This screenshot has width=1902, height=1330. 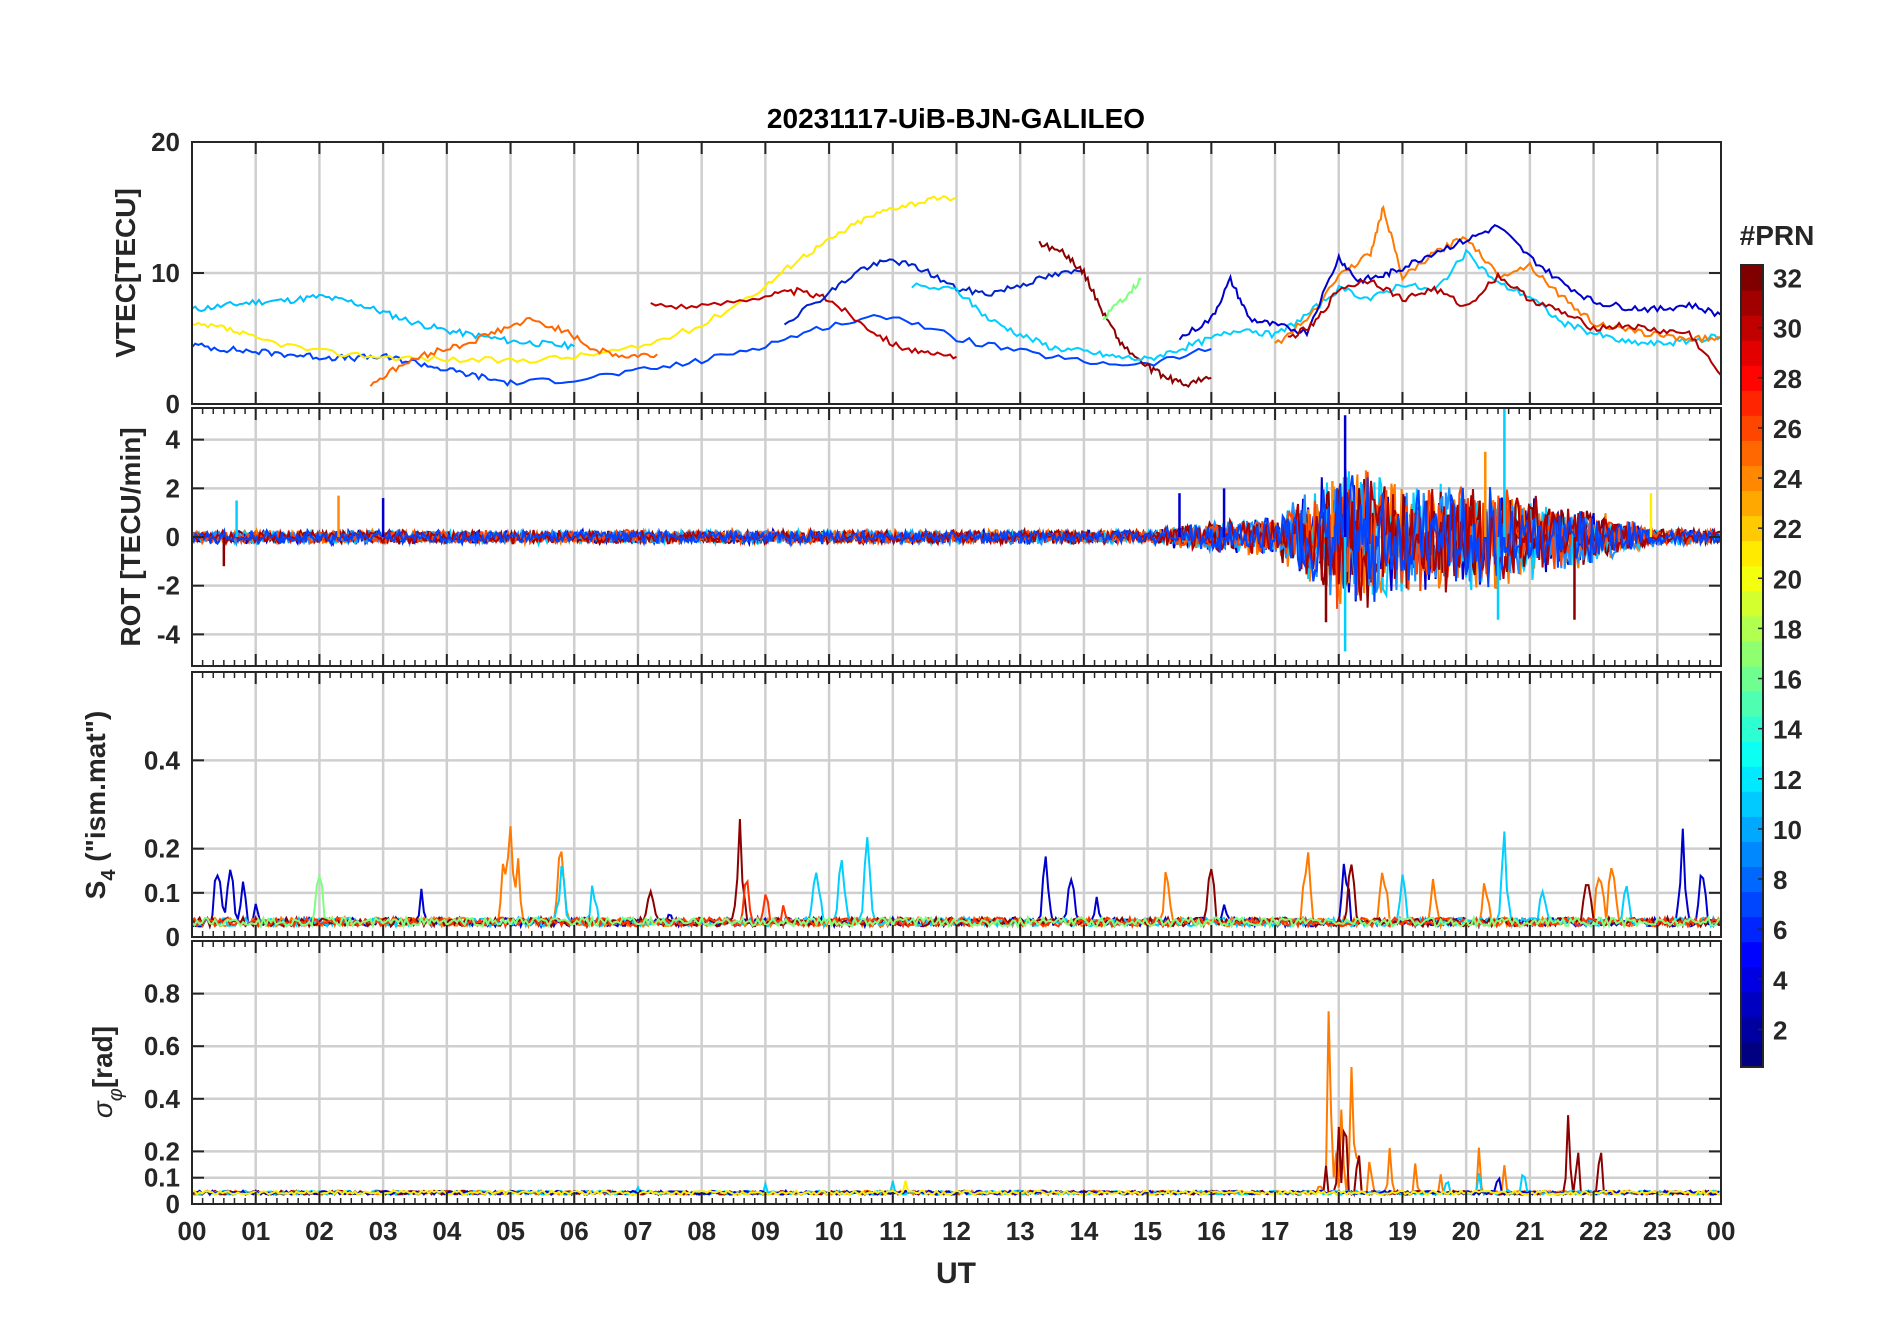 I want to click on chart-title: 20231117-UiB-BJN-GALILEO, so click(x=956, y=118).